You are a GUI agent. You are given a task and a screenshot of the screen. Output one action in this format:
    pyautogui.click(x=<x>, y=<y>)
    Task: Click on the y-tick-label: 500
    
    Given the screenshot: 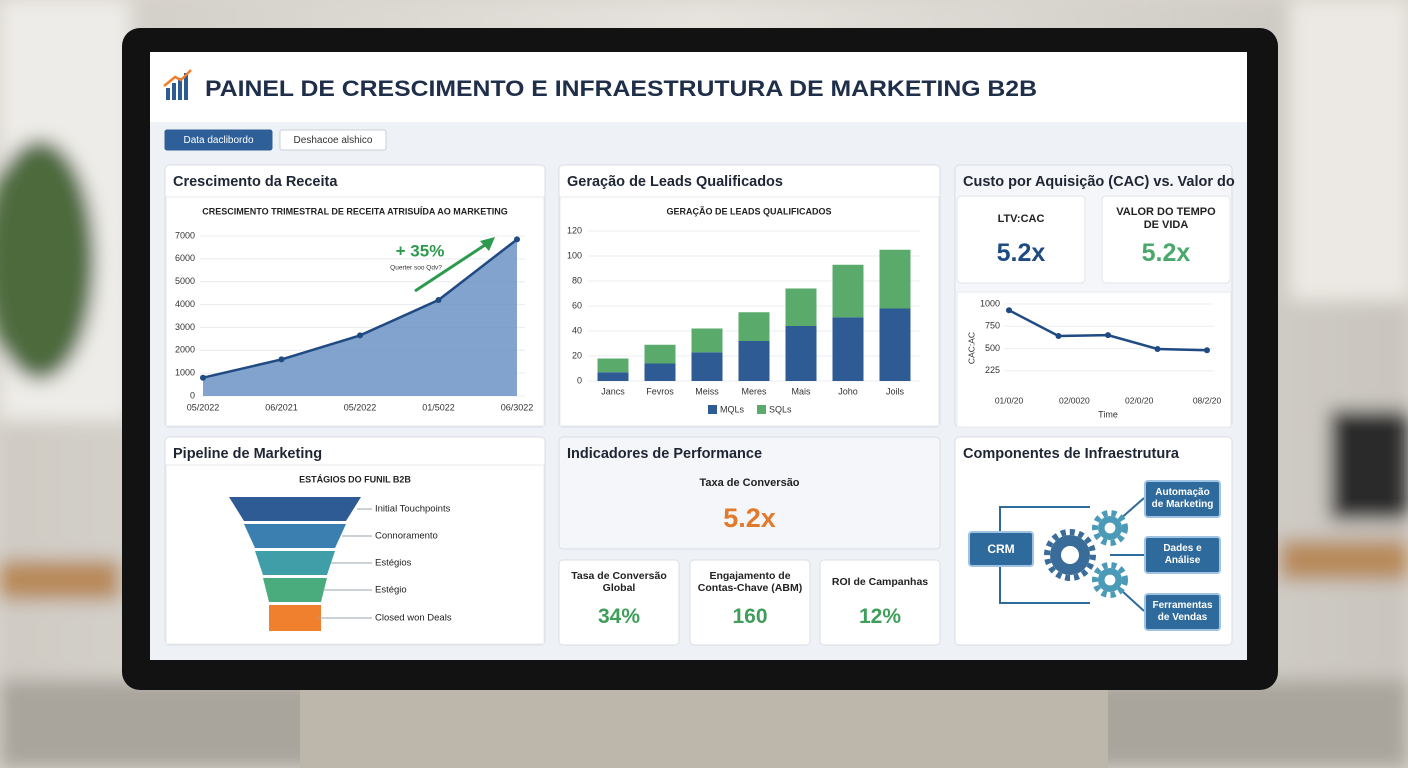 What is the action you would take?
    pyautogui.click(x=992, y=348)
    